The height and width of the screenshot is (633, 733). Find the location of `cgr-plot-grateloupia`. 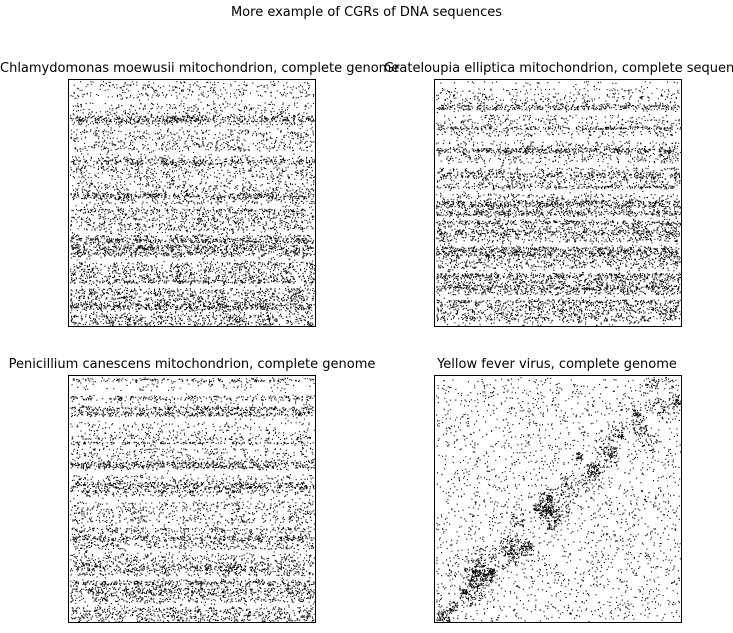

cgr-plot-grateloupia is located at coordinates (558, 203).